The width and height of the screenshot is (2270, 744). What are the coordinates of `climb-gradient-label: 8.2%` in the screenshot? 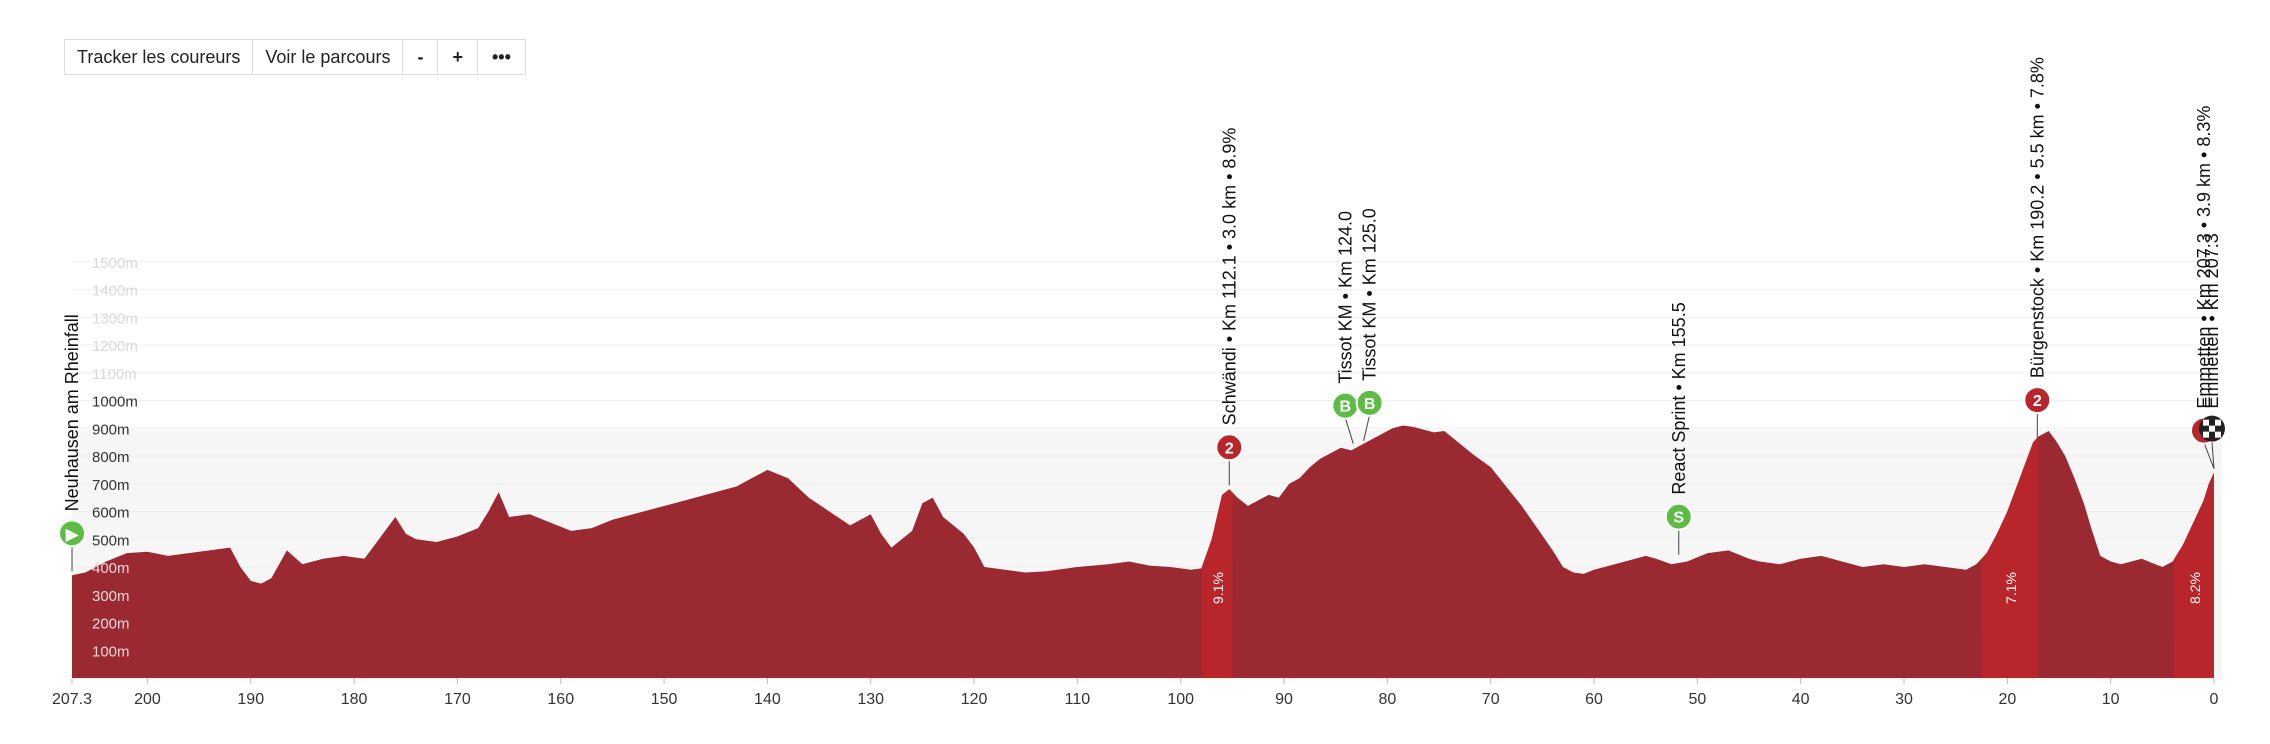 It's located at (2195, 588).